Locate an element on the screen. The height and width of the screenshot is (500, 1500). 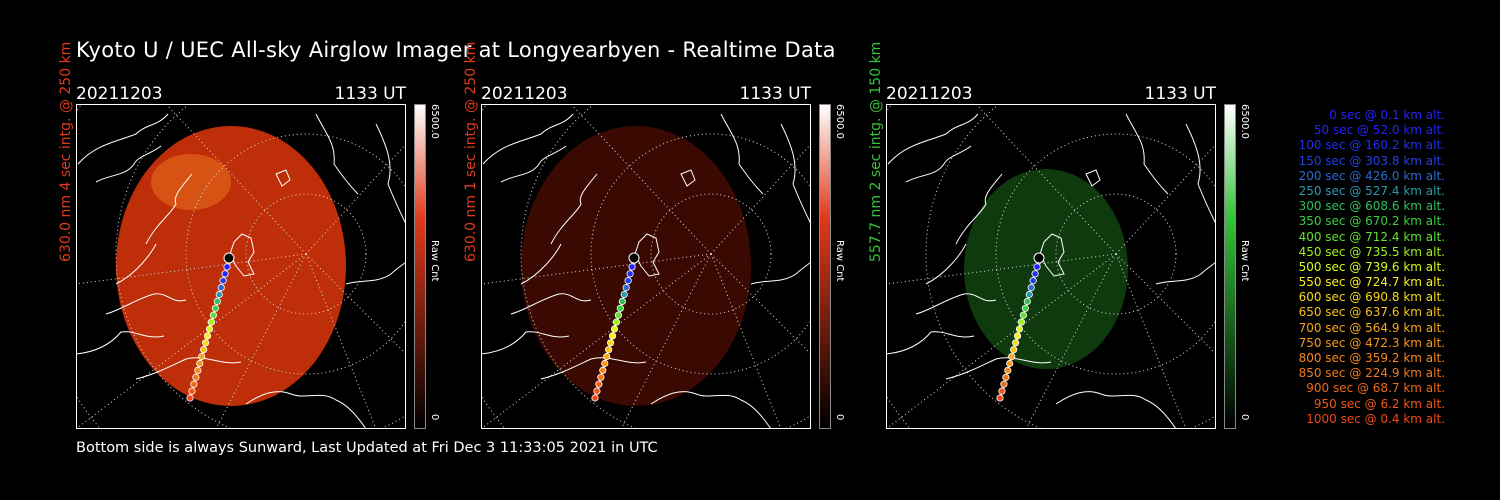
legend-row: 950 sec @ 6.2 km alt. is located at coordinates (1379, 403).